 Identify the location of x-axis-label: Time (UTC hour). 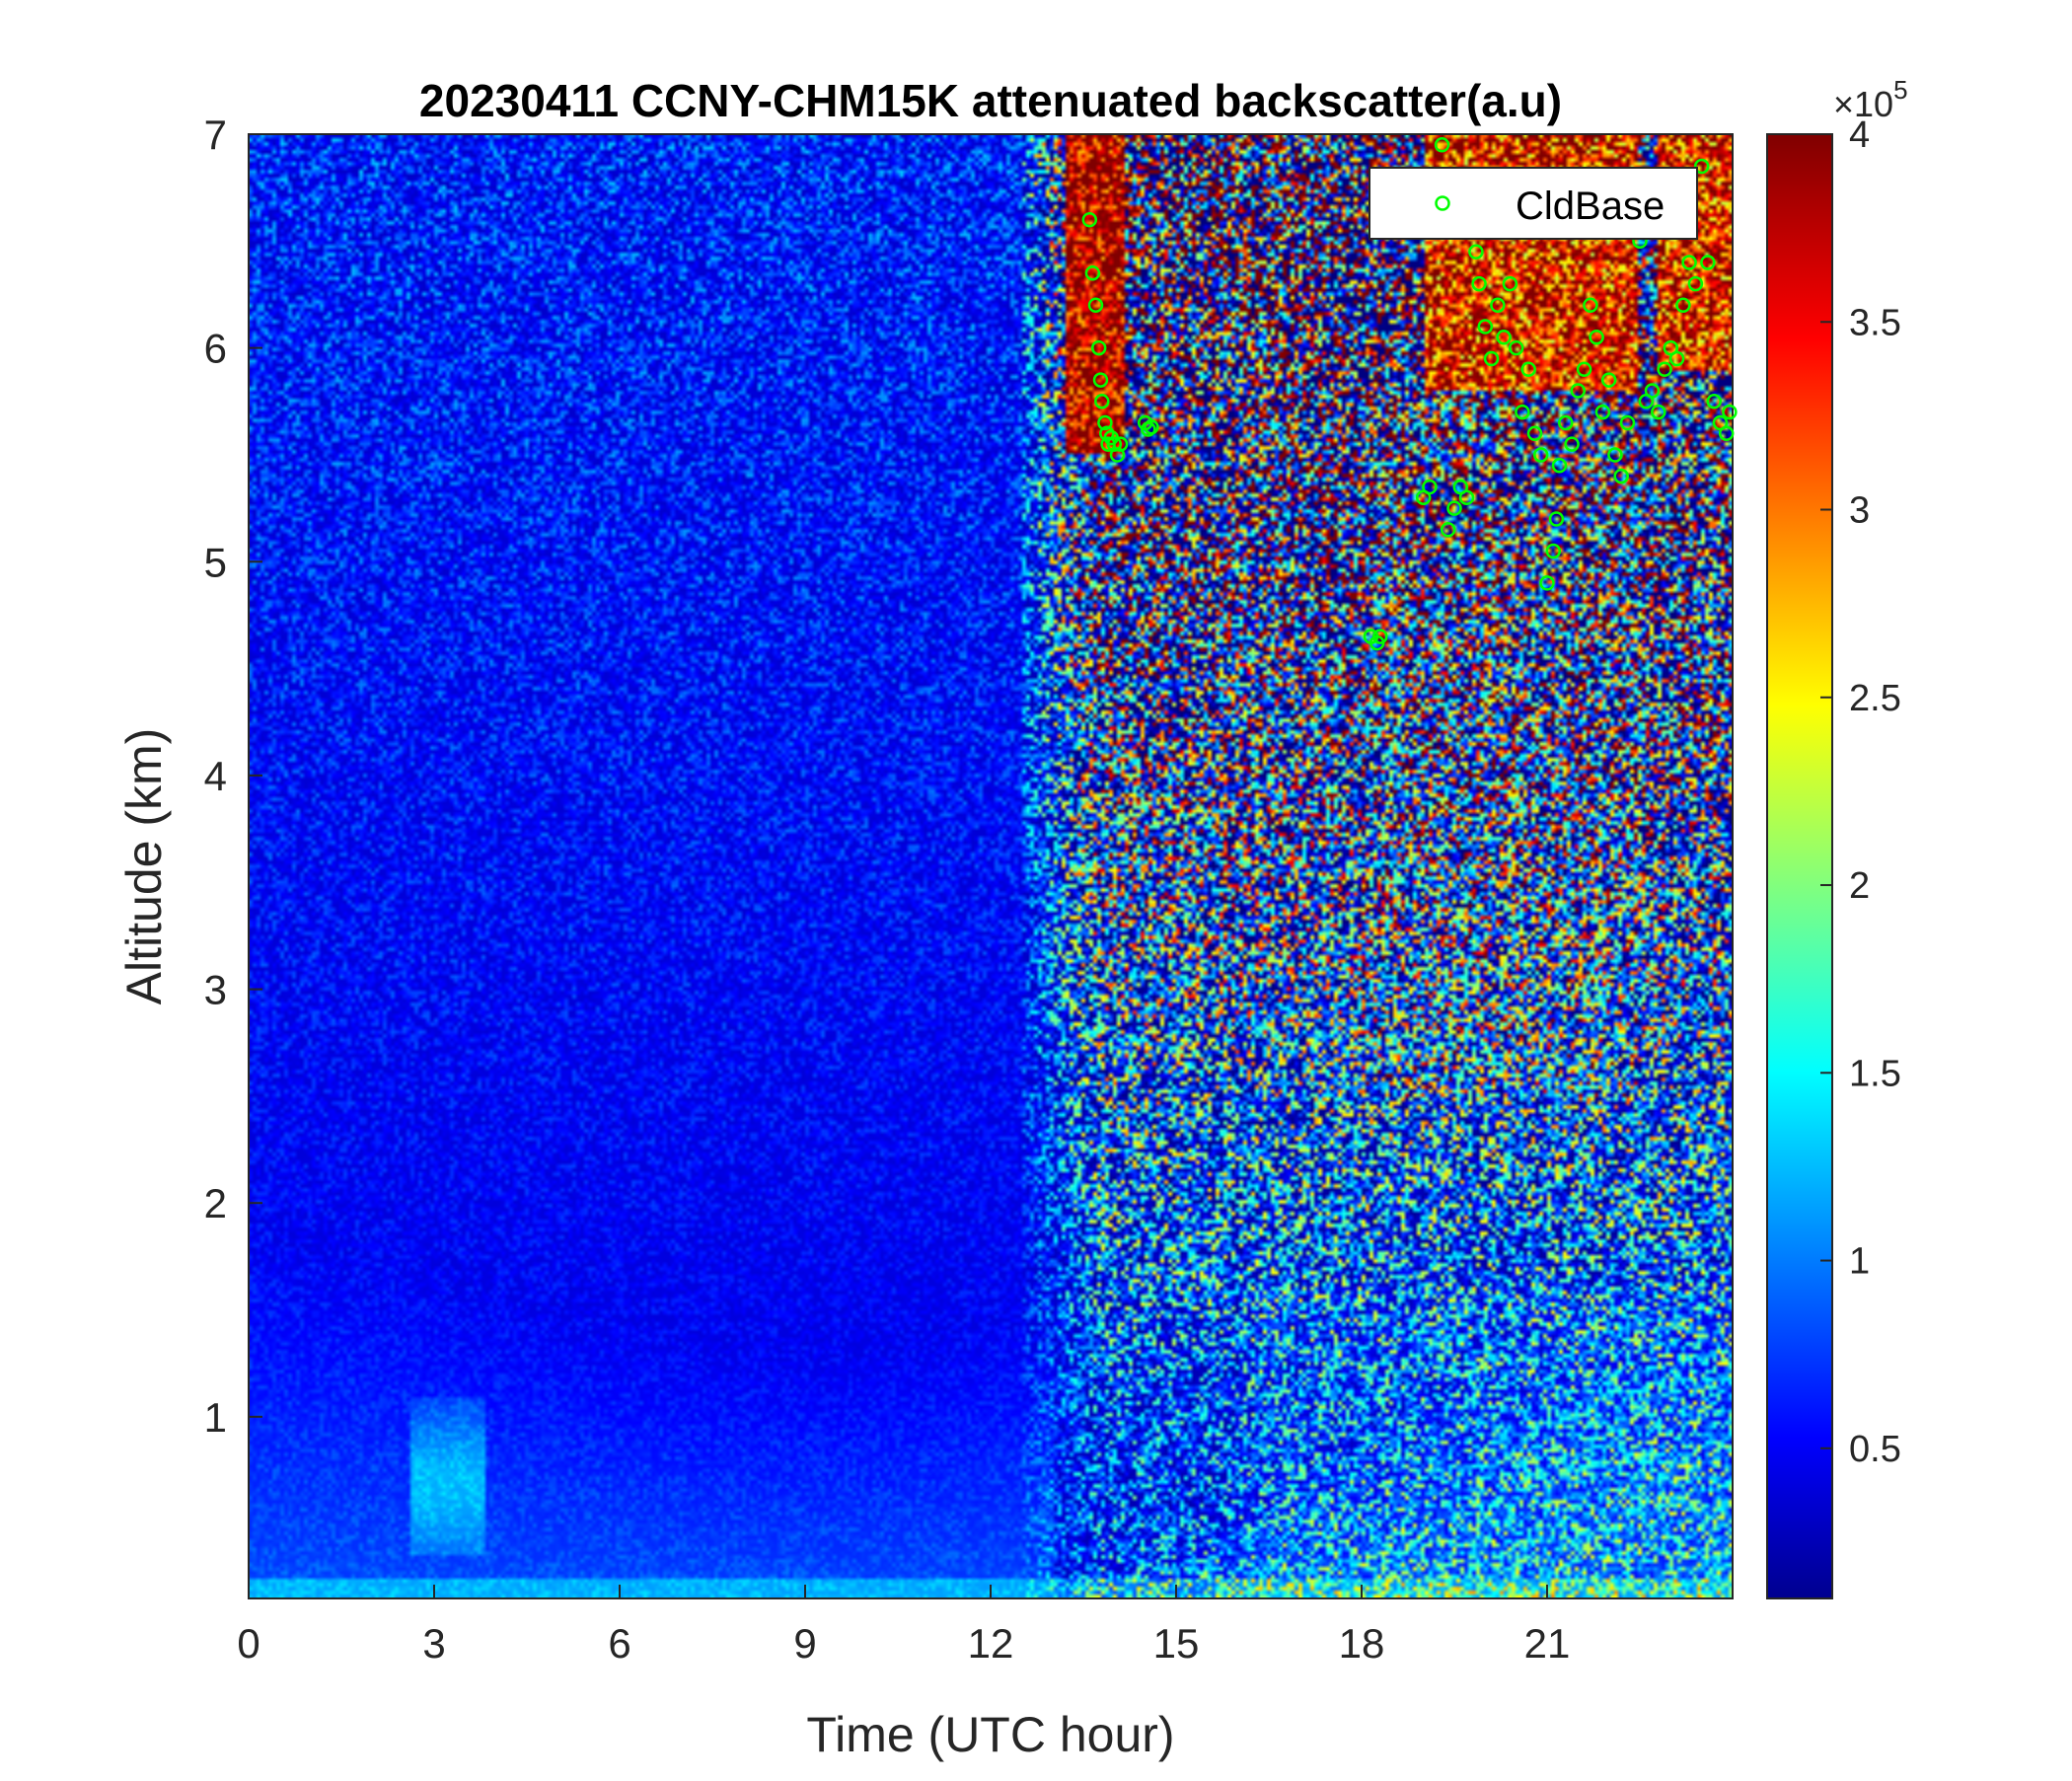
(990, 1734).